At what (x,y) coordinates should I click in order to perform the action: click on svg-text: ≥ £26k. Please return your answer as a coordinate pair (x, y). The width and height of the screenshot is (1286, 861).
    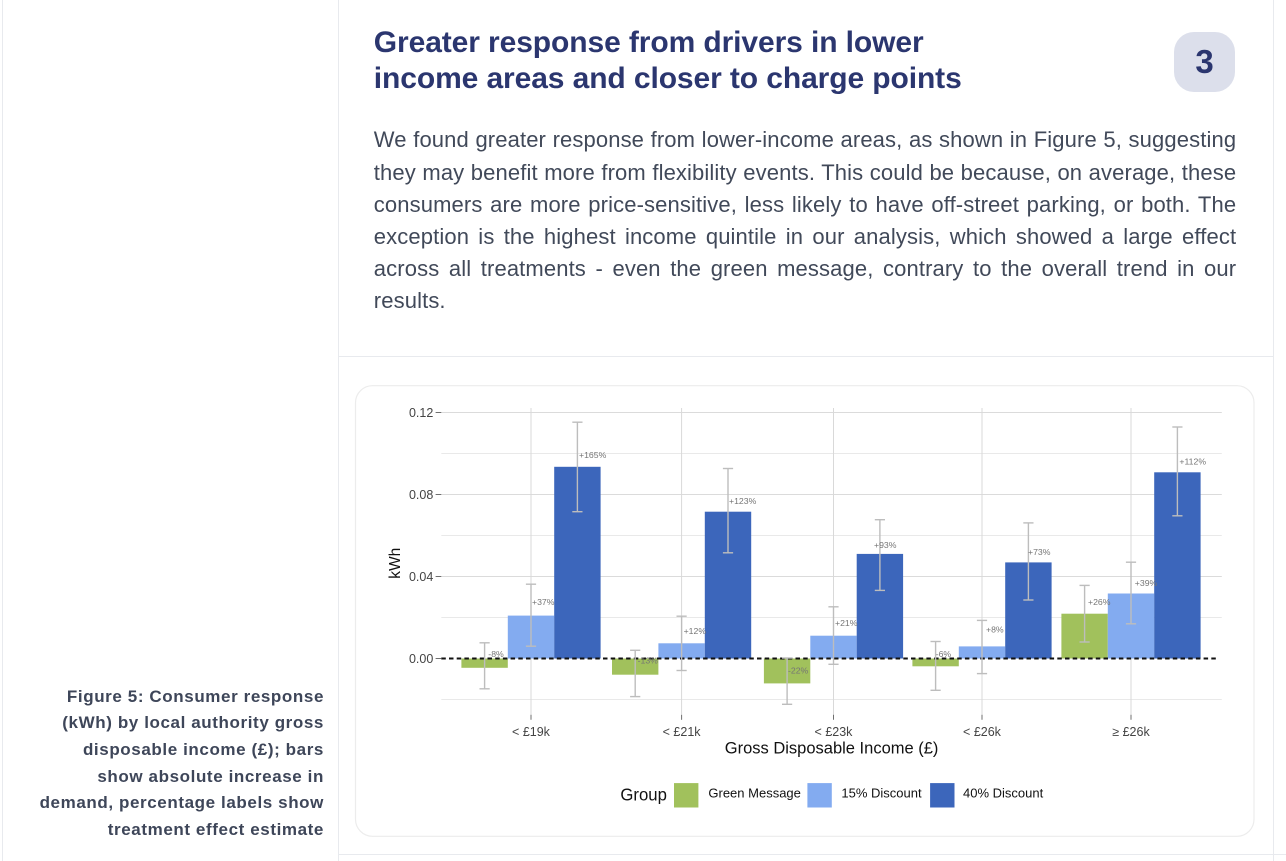
    Looking at the image, I should click on (1131, 732).